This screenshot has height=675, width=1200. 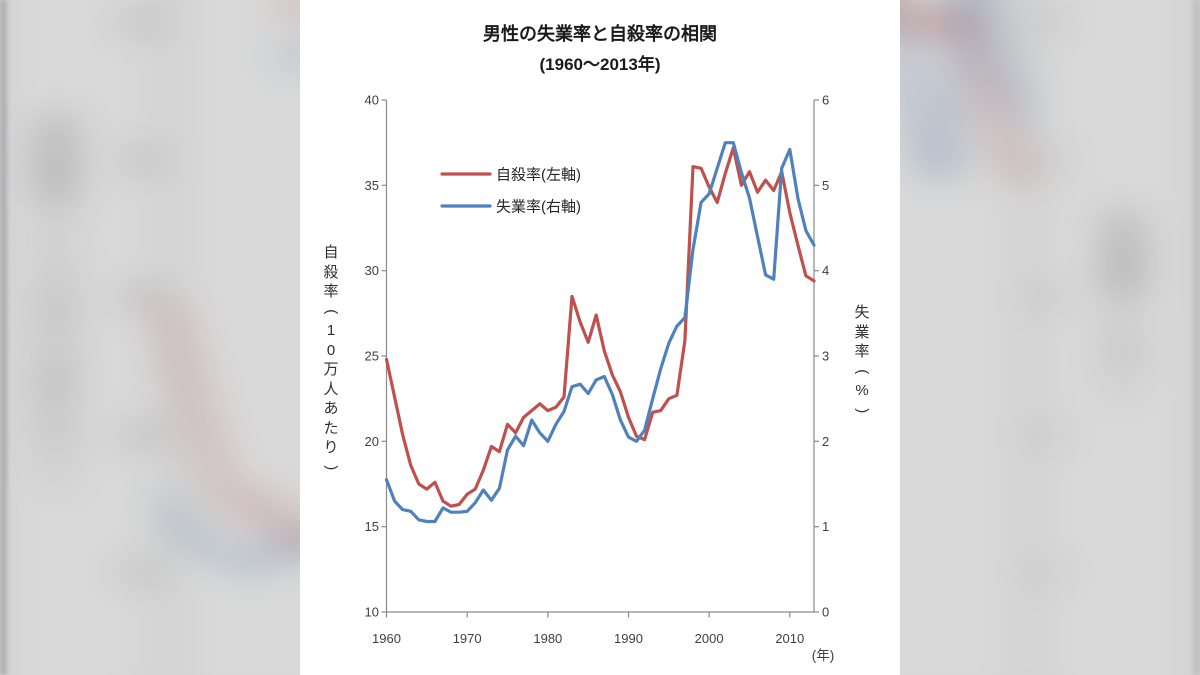 What do you see at coordinates (372, 185) in the screenshot?
I see `left-tick-label: 35` at bounding box center [372, 185].